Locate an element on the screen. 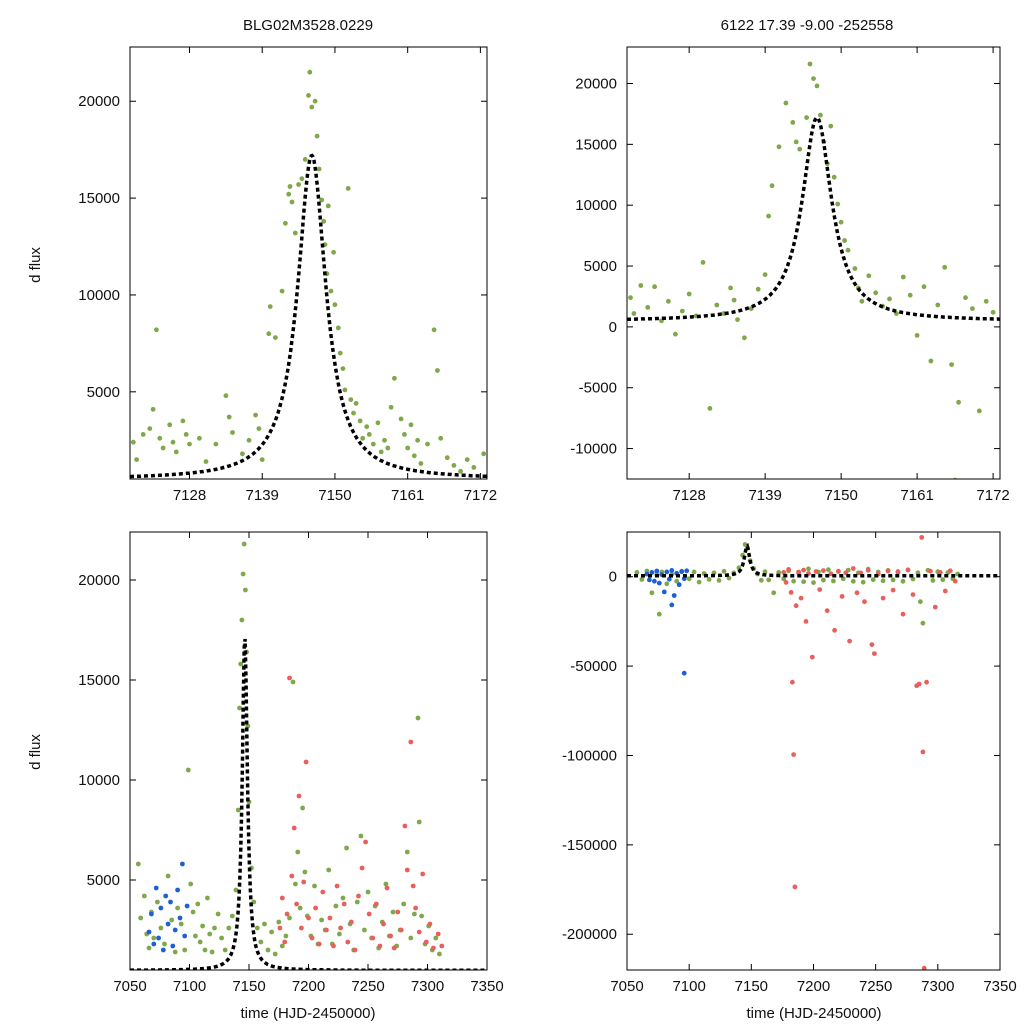  series-field-C is located at coordinates (667, 622).